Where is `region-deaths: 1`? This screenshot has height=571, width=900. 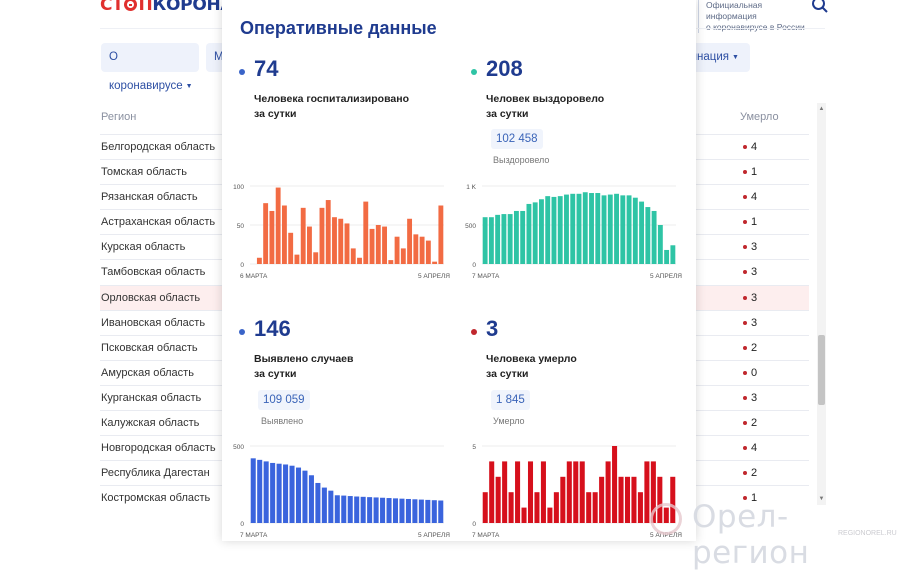 region-deaths: 1 is located at coordinates (754, 222).